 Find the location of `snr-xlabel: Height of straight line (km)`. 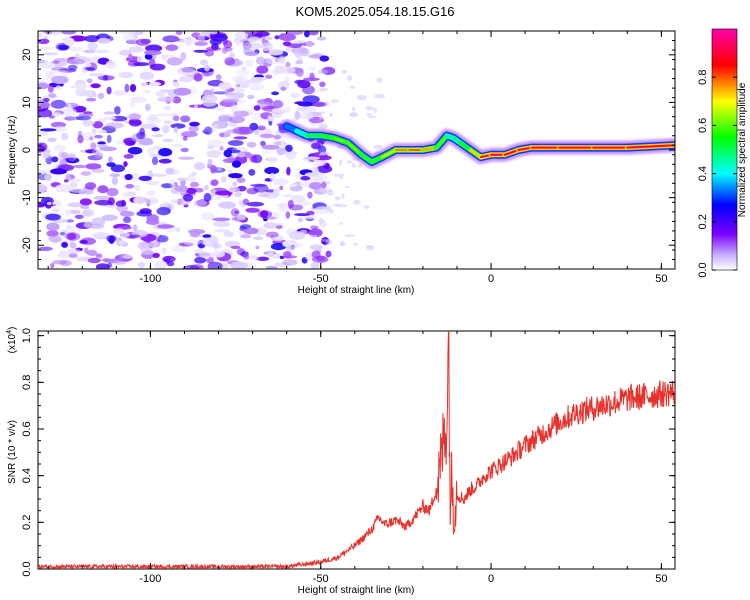

snr-xlabel: Height of straight line (km) is located at coordinates (356, 590).